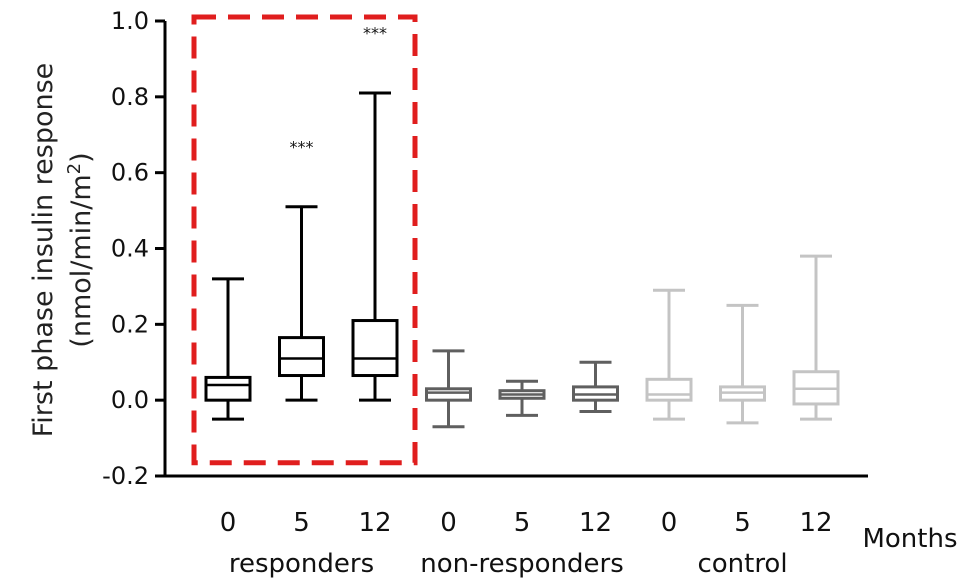 The height and width of the screenshot is (581, 978). Describe the element at coordinates (130, 97) in the screenshot. I see `y-tick-label: 0.8` at that location.